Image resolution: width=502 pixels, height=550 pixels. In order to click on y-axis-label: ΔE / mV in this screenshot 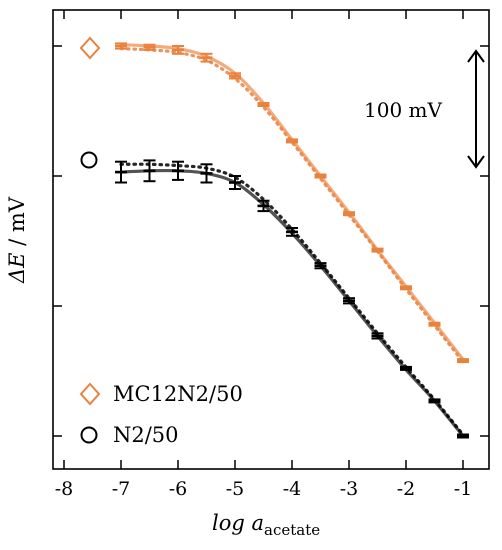, I will do `click(17, 240)`.